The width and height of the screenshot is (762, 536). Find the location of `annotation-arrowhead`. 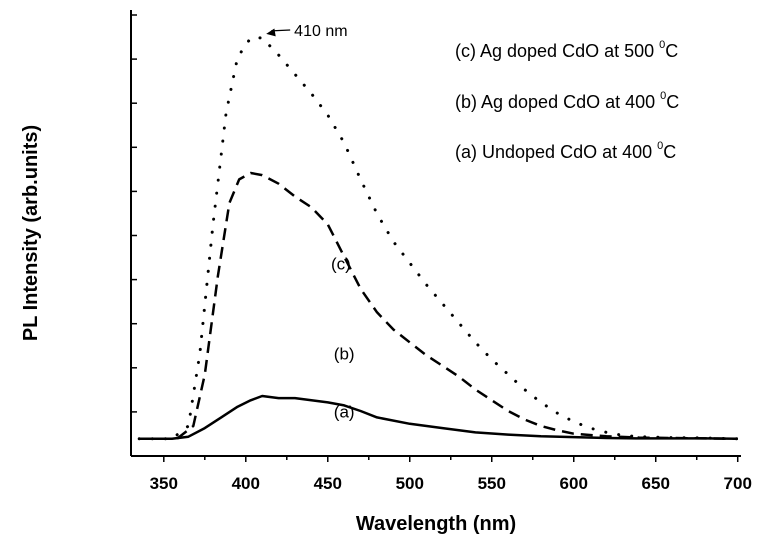

annotation-arrowhead is located at coordinates (271, 32).